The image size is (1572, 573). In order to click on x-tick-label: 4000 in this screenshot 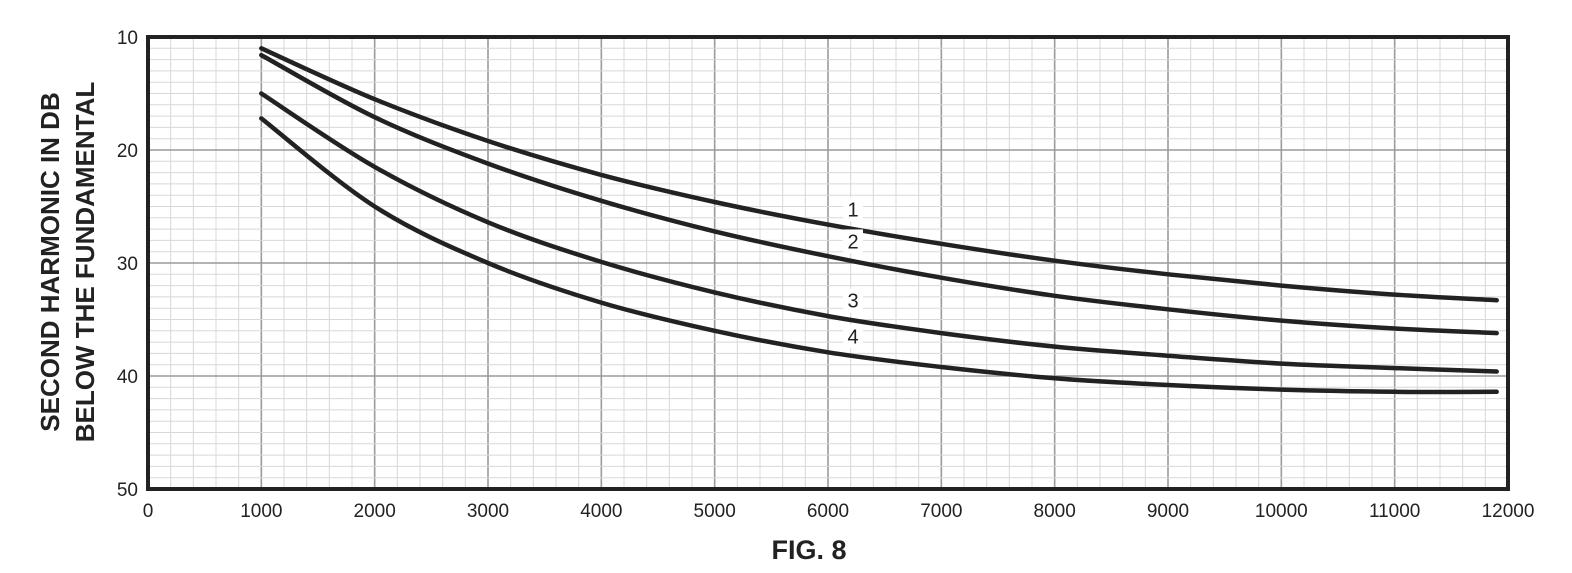, I will do `click(601, 511)`.